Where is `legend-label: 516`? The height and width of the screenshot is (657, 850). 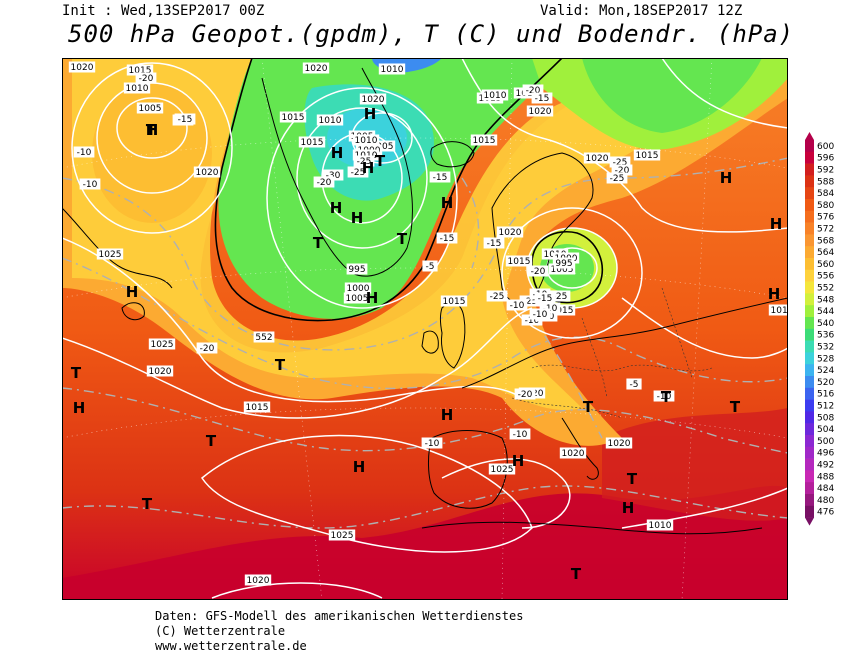 legend-label: 516 is located at coordinates (825, 395).